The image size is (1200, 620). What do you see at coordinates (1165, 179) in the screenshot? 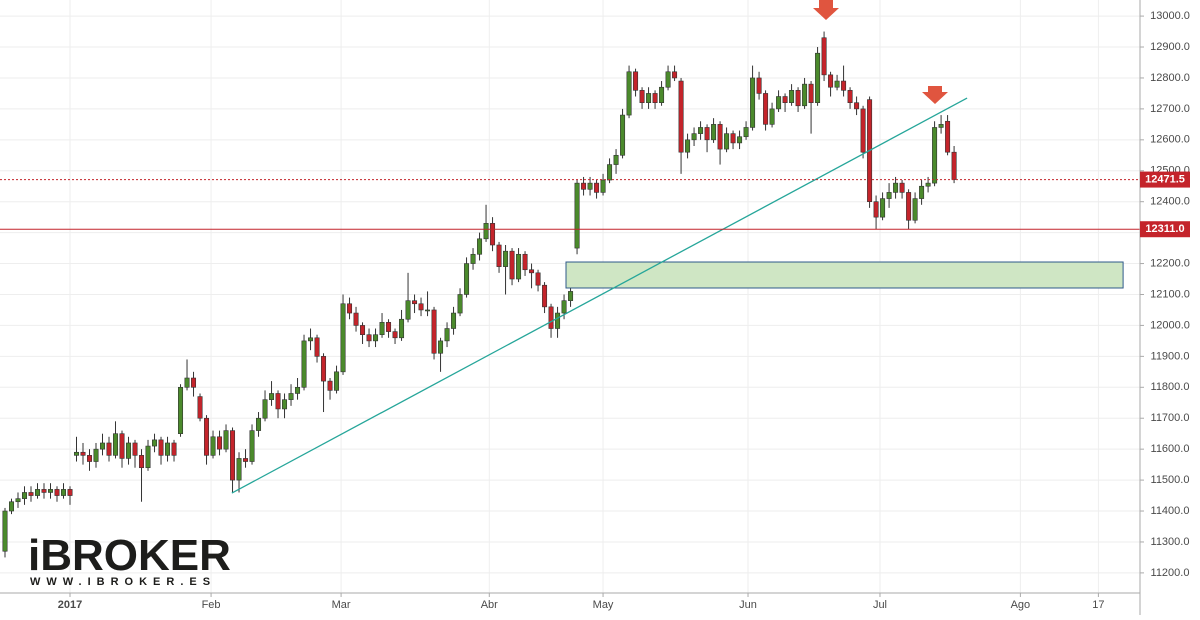
I see `price-tag-label: 12471.5` at bounding box center [1165, 179].